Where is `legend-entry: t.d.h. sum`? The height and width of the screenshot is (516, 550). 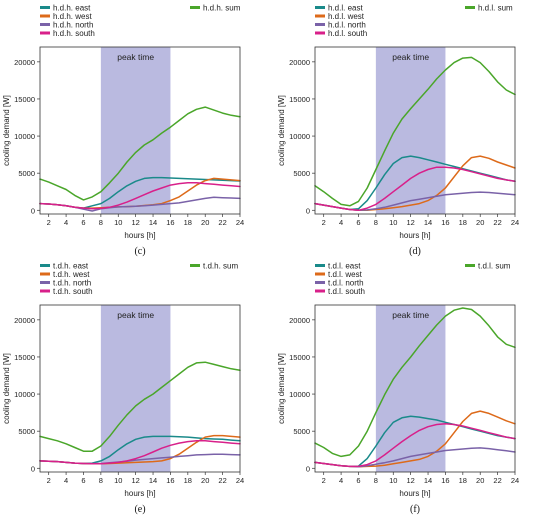
legend-entry: t.d.h. sum is located at coordinates (220, 266).